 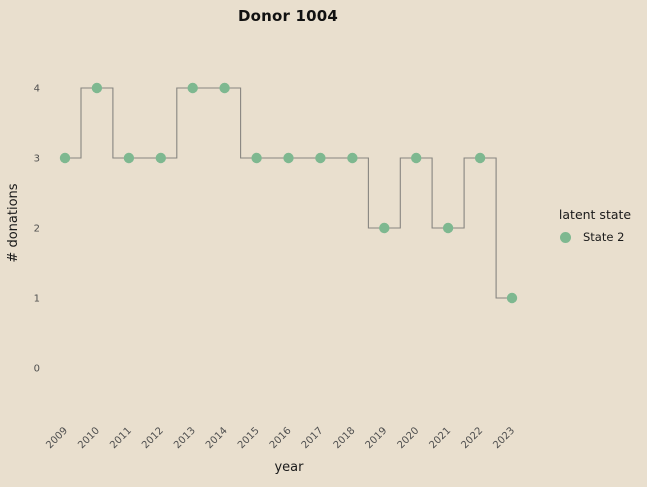 What do you see at coordinates (448, 228) in the screenshot?
I see `data-point-2021` at bounding box center [448, 228].